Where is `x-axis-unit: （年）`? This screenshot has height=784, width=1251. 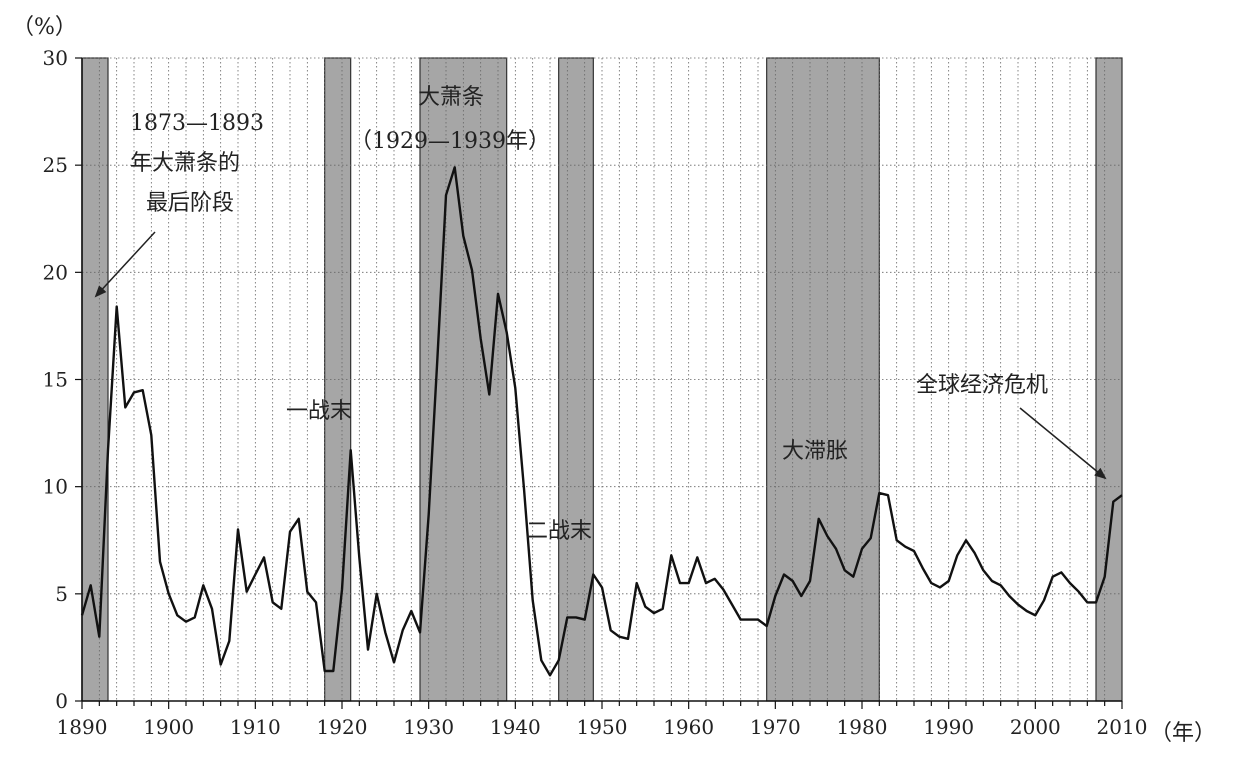
x-axis-unit: （年） is located at coordinates (1183, 733).